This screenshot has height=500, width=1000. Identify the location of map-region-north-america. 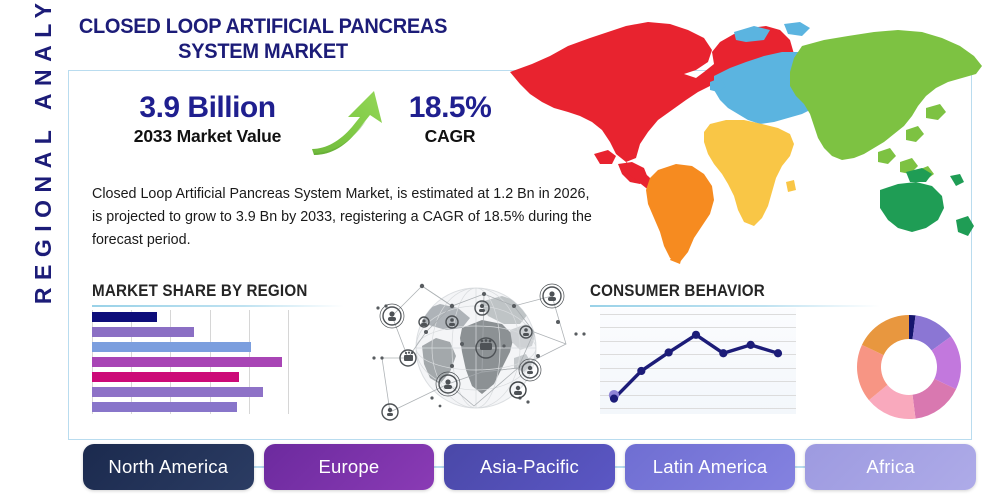
(652, 92).